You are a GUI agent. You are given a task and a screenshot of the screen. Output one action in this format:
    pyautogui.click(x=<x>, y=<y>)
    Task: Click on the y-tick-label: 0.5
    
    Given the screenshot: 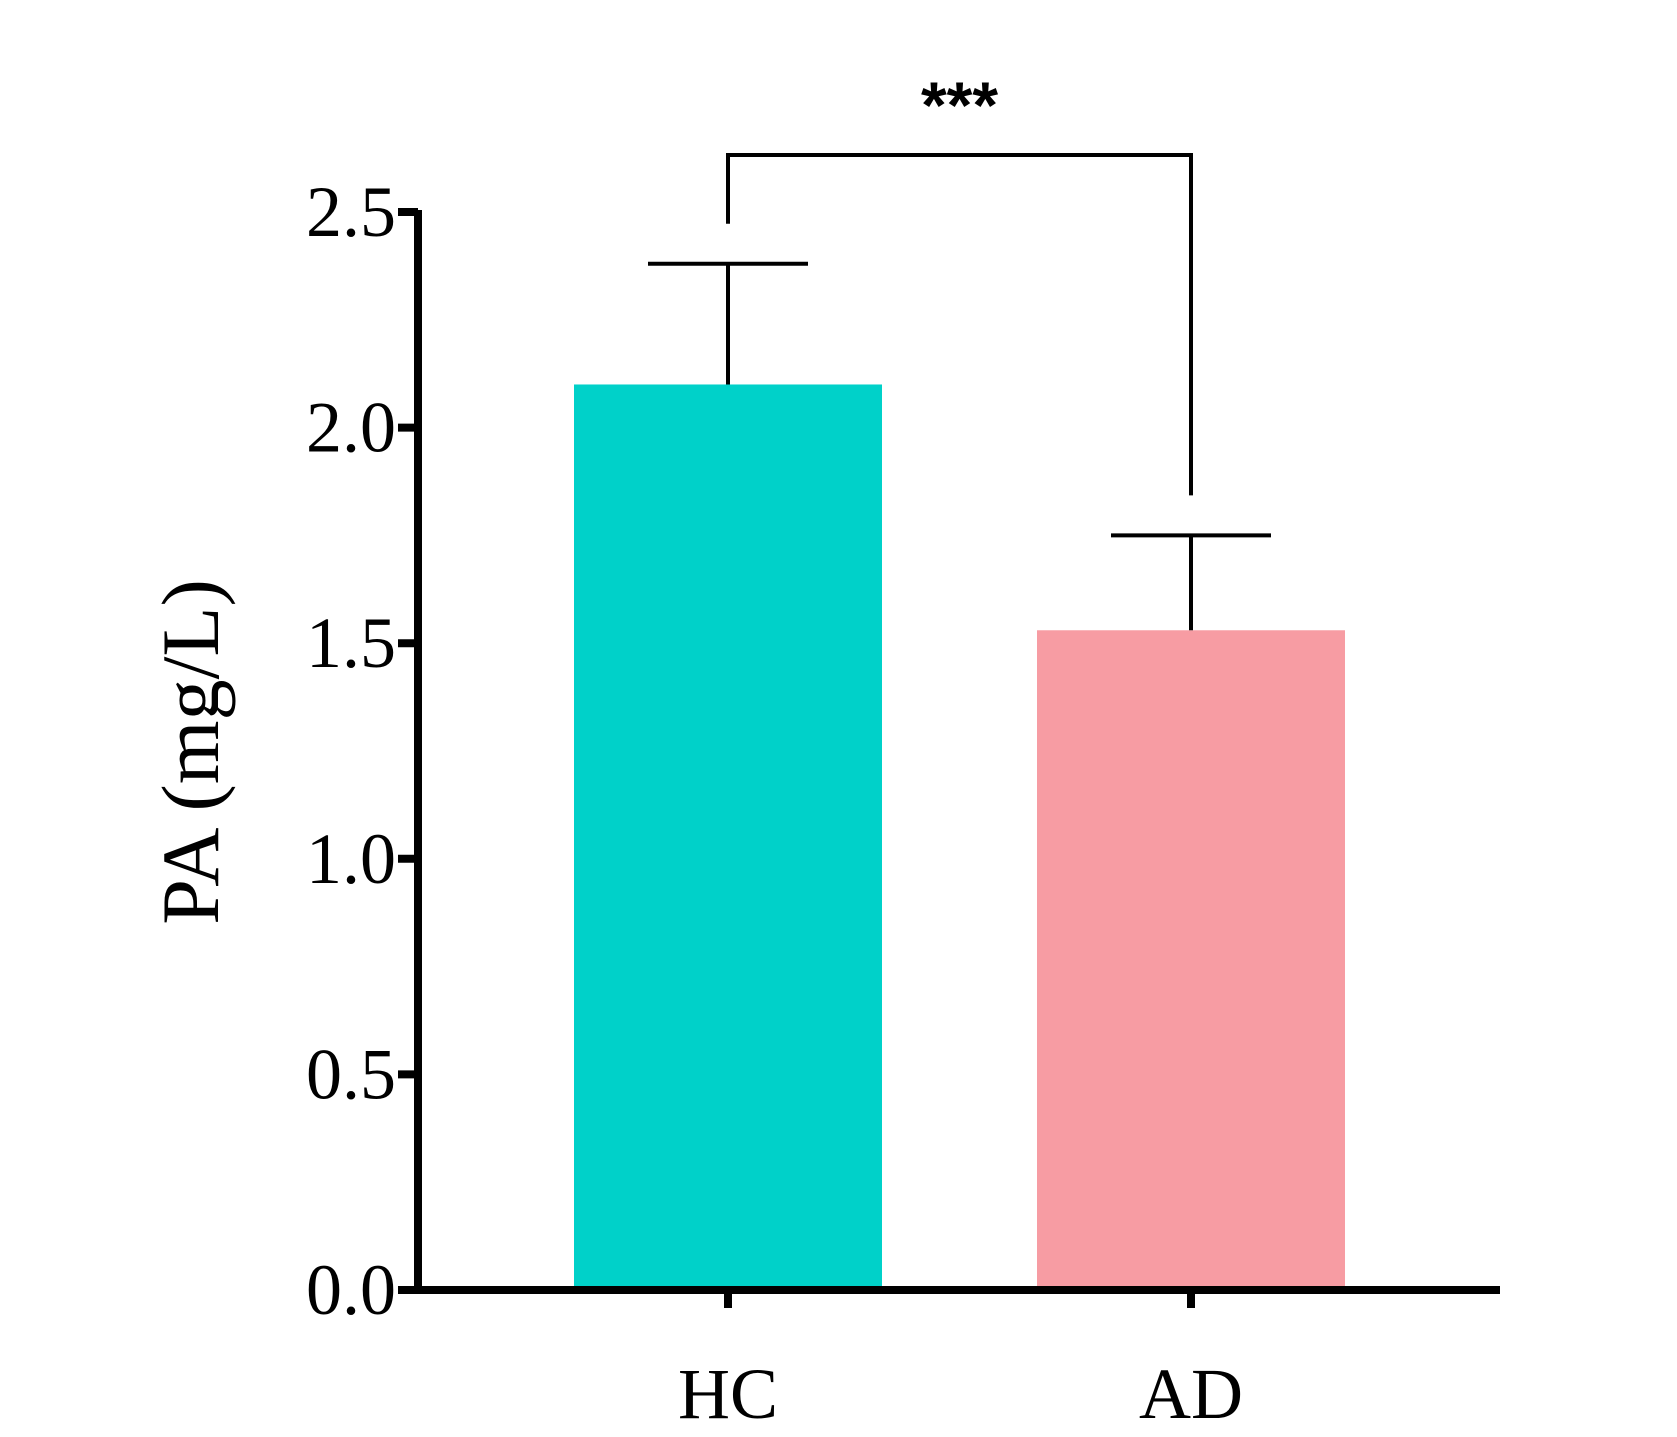 What is the action you would take?
    pyautogui.click(x=351, y=1074)
    